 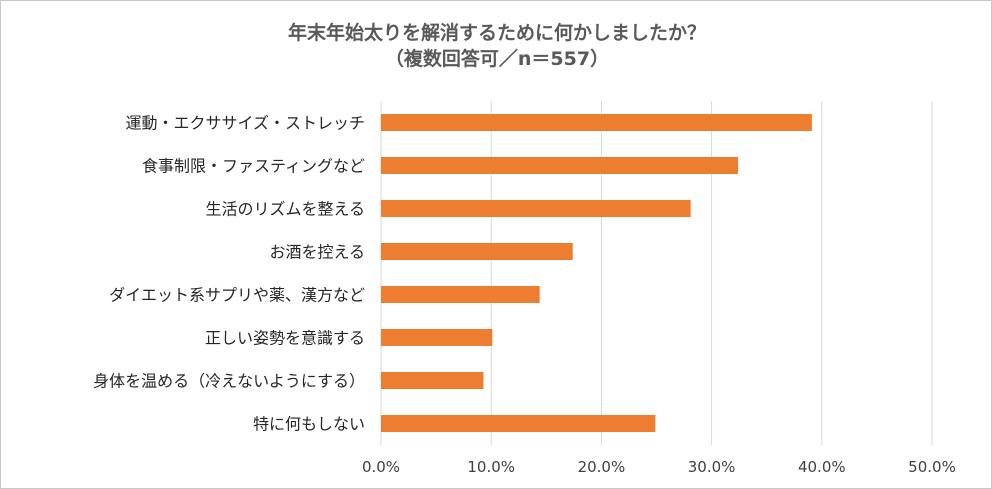 What do you see at coordinates (602, 467) in the screenshot?
I see `x-tick-label: 20.0%` at bounding box center [602, 467].